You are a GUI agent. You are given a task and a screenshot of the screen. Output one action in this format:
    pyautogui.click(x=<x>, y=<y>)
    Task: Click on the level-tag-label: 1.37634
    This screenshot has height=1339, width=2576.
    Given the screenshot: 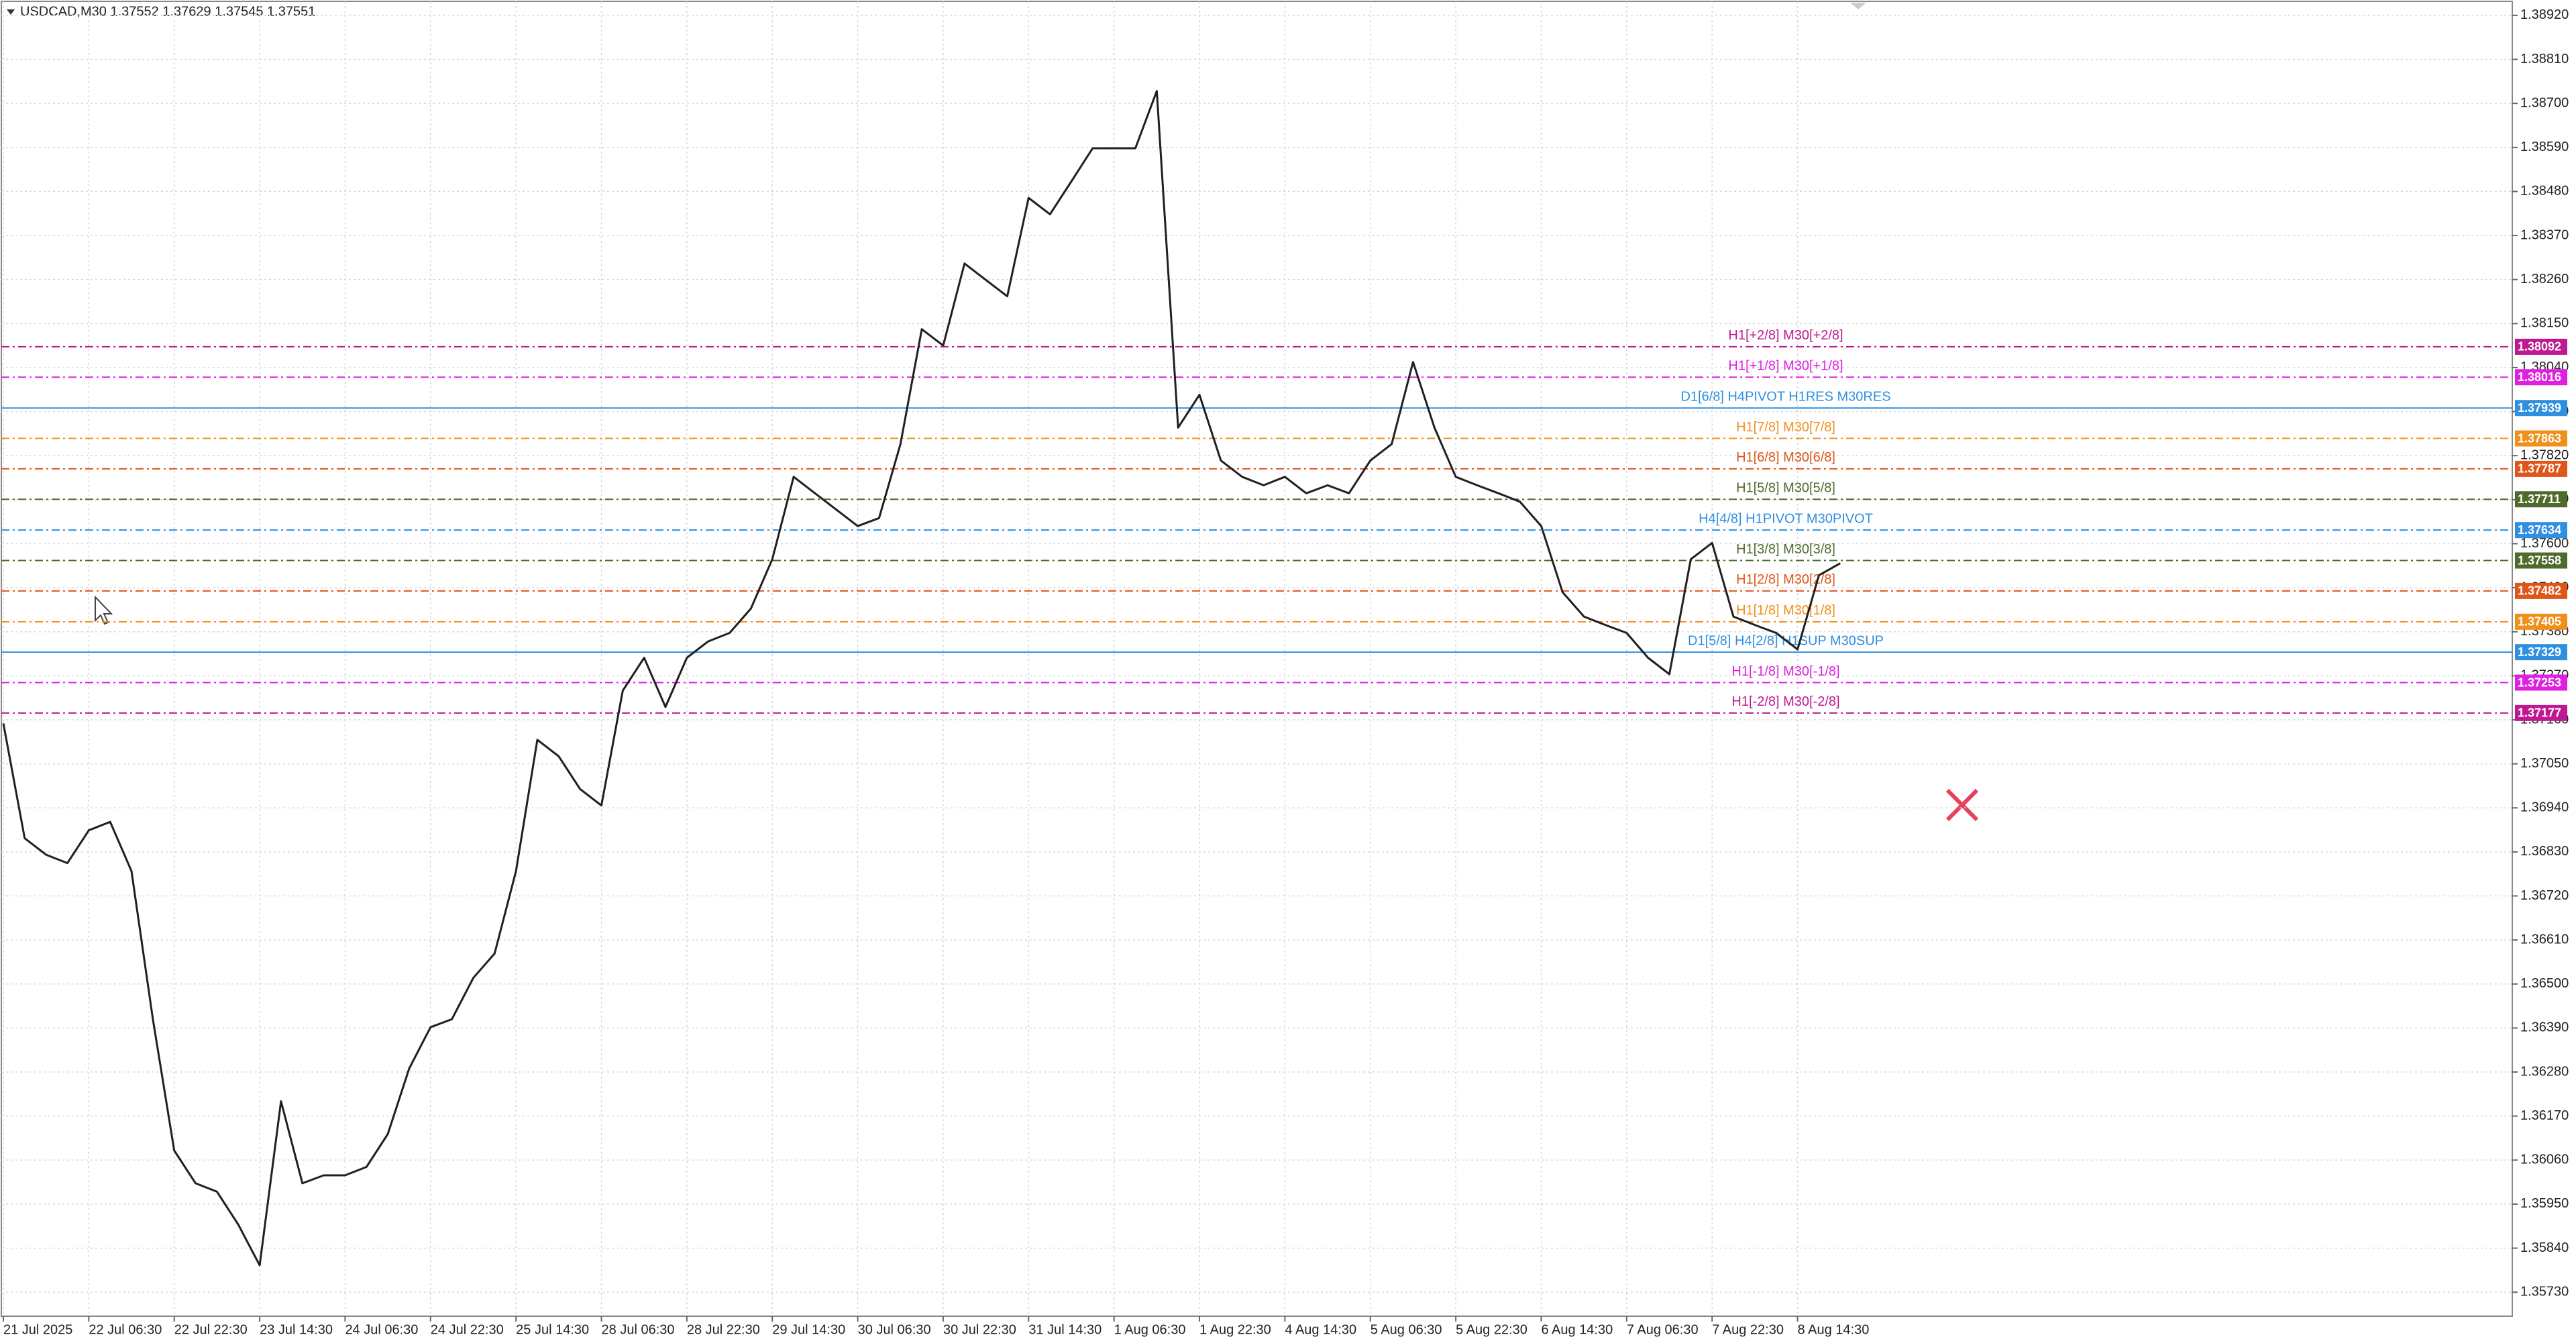 What is the action you would take?
    pyautogui.click(x=2539, y=530)
    